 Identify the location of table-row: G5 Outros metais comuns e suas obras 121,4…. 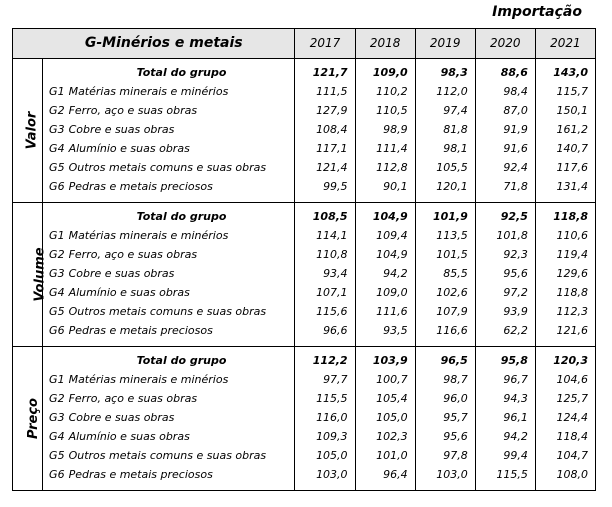
(305, 167).